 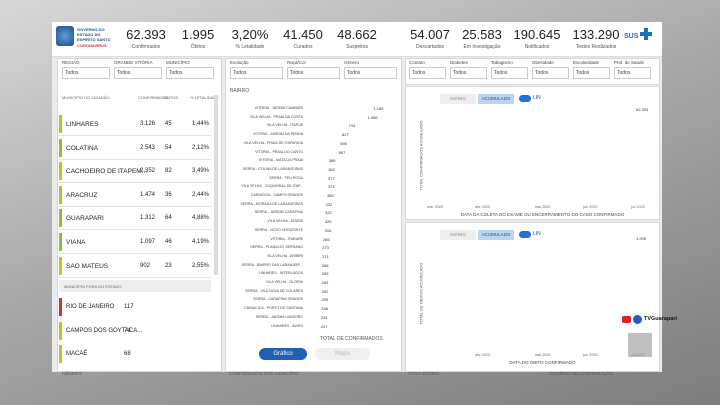 What do you see at coordinates (148, 218) in the screenshot?
I see `table-cell: 1.312` at bounding box center [148, 218].